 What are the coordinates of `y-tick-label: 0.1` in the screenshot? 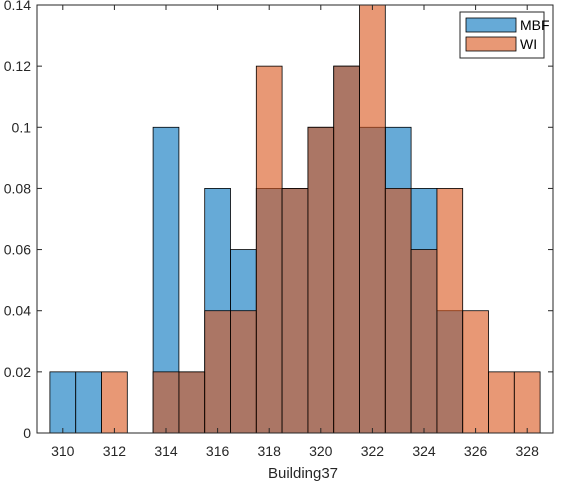 It's located at (22, 127).